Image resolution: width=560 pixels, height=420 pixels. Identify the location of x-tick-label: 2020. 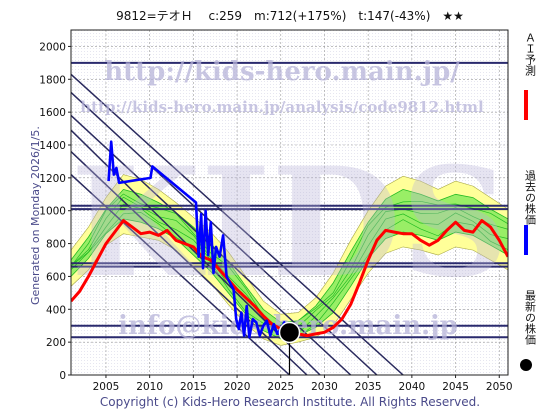
(237, 387).